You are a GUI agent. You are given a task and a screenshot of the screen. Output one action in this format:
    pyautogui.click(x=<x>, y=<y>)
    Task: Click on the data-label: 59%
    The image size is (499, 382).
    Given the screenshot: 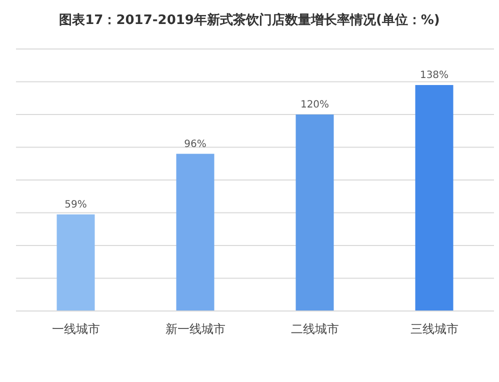 What is the action you would take?
    pyautogui.click(x=75, y=204)
    